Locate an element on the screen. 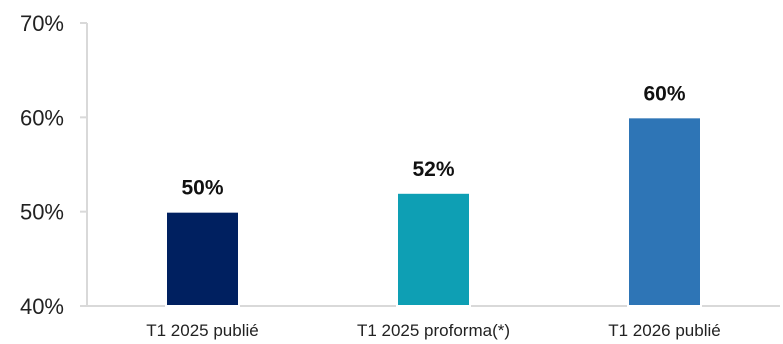 The height and width of the screenshot is (344, 783). bar-data-label: 52% is located at coordinates (433, 169).